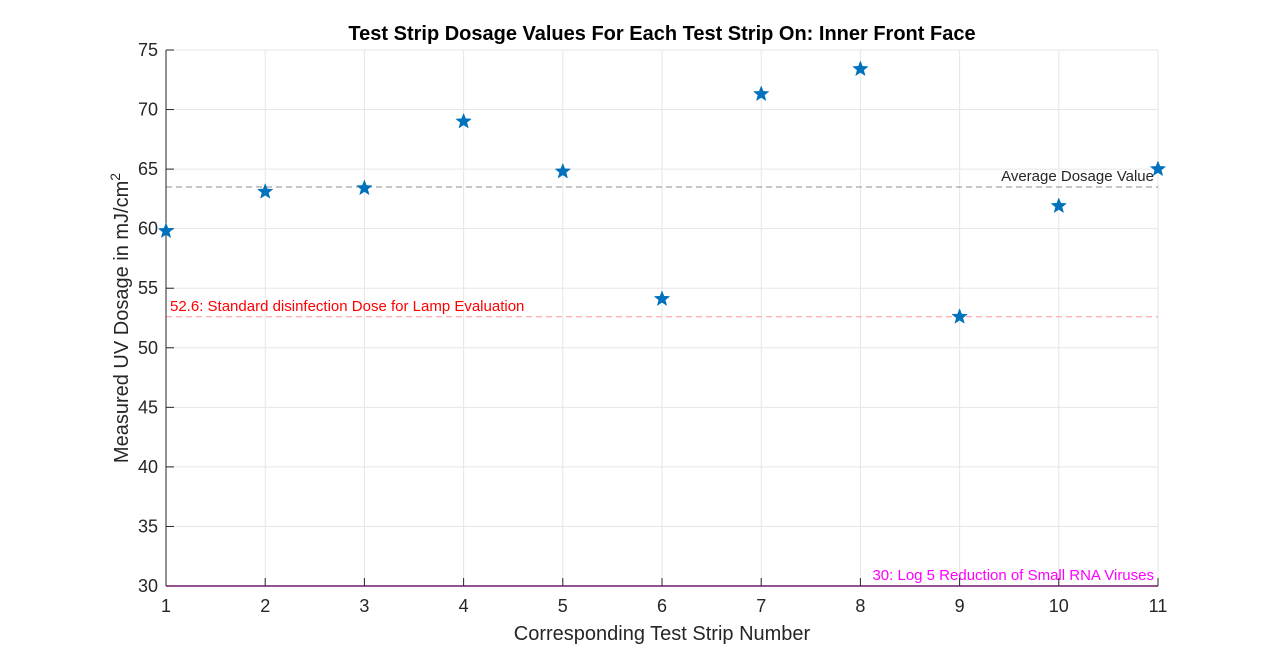 The image size is (1280, 658). I want to click on y-tick-label: 55, so click(148, 288).